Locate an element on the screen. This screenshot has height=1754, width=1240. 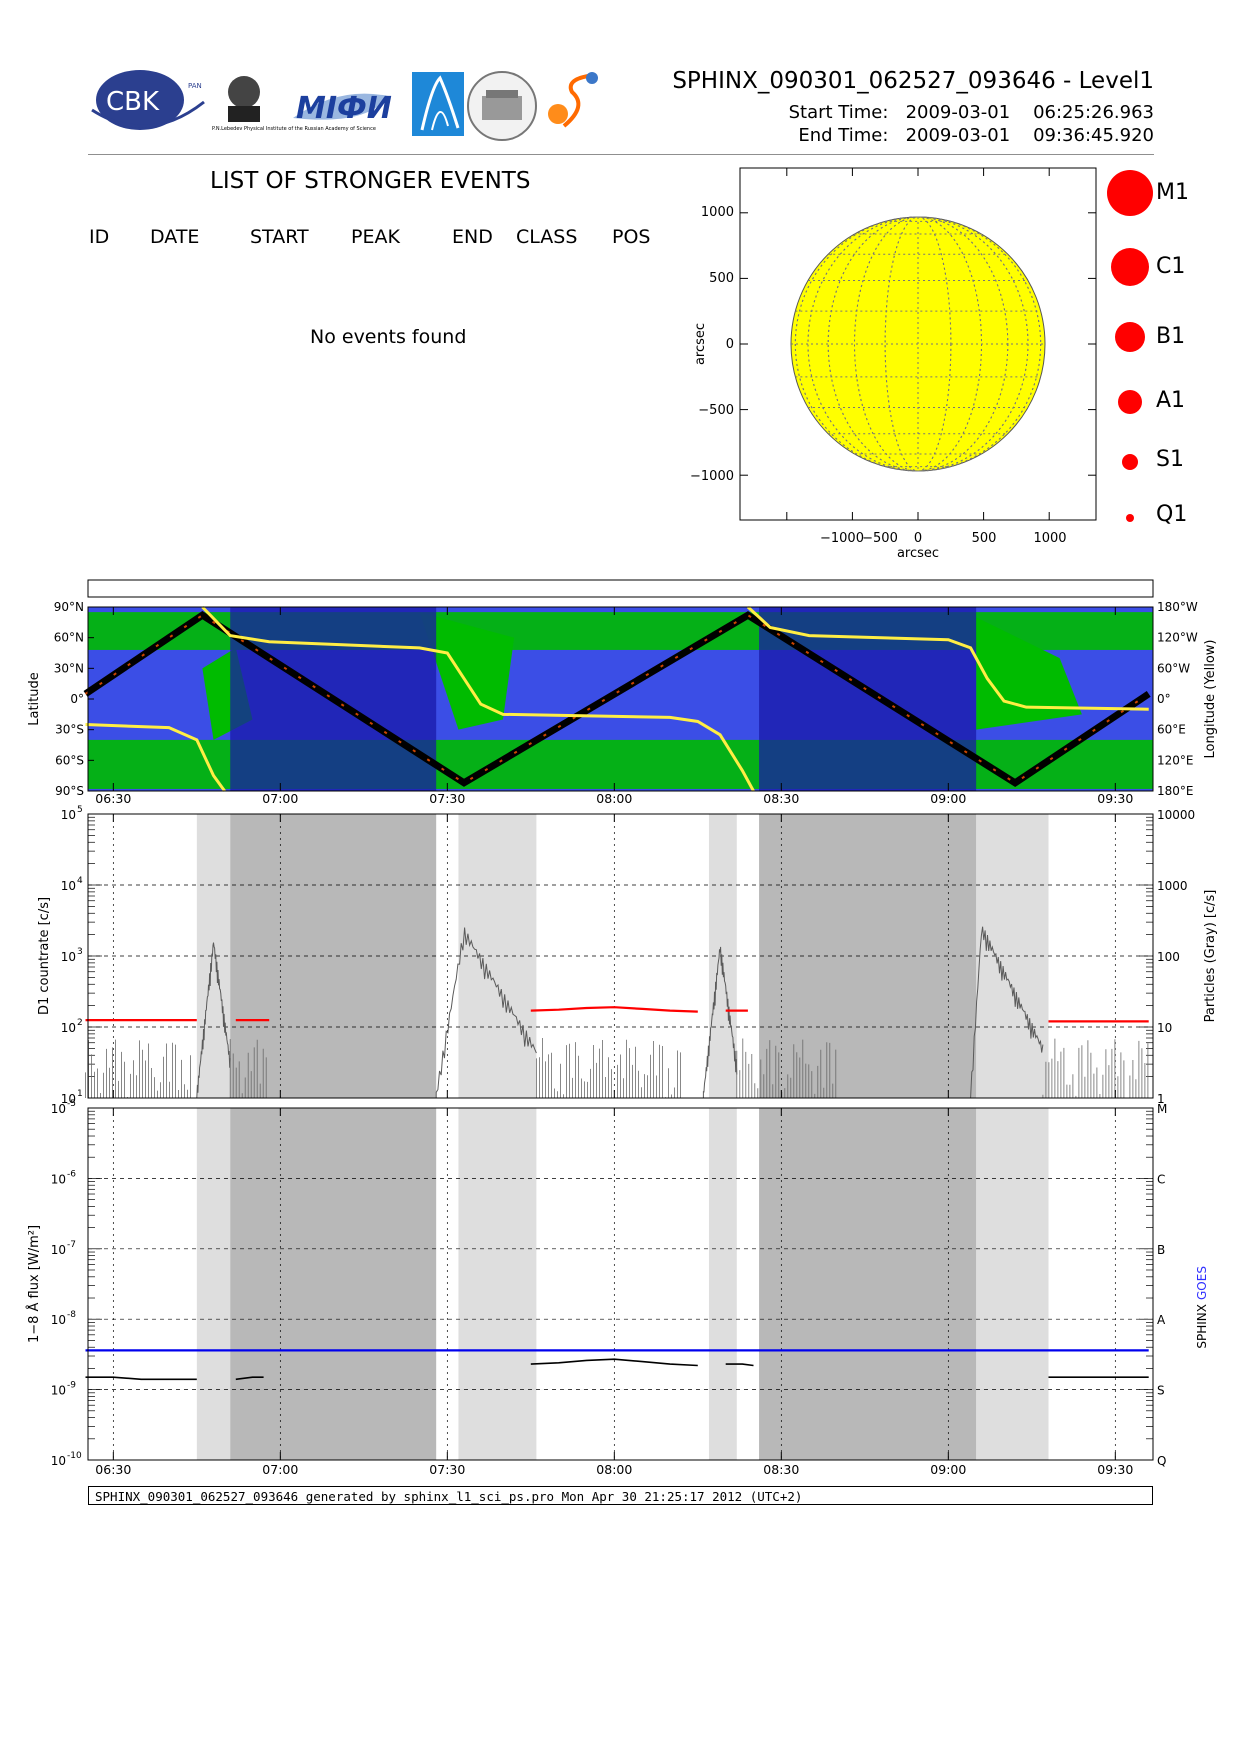
no-events-message: No events found is located at coordinates (388, 337).